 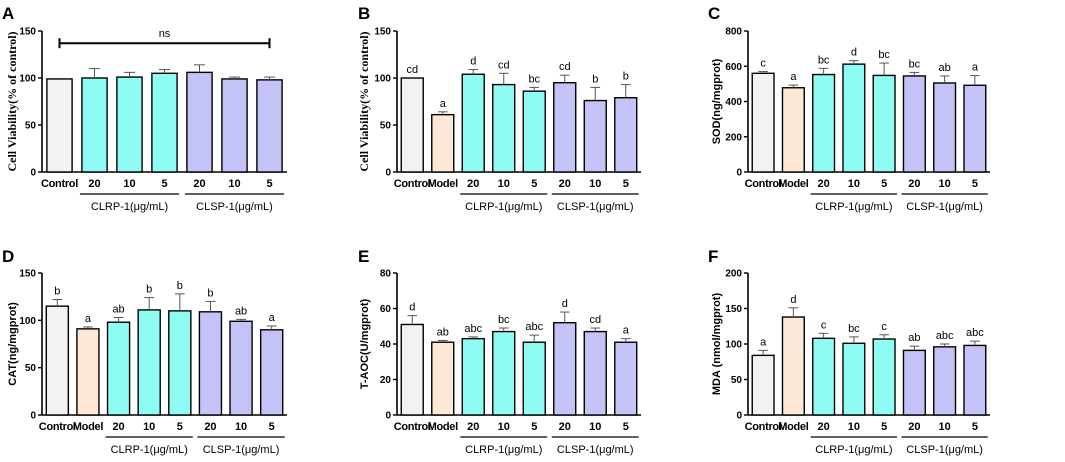 What do you see at coordinates (733, 345) in the screenshot?
I see `y-tick-label: 100` at bounding box center [733, 345].